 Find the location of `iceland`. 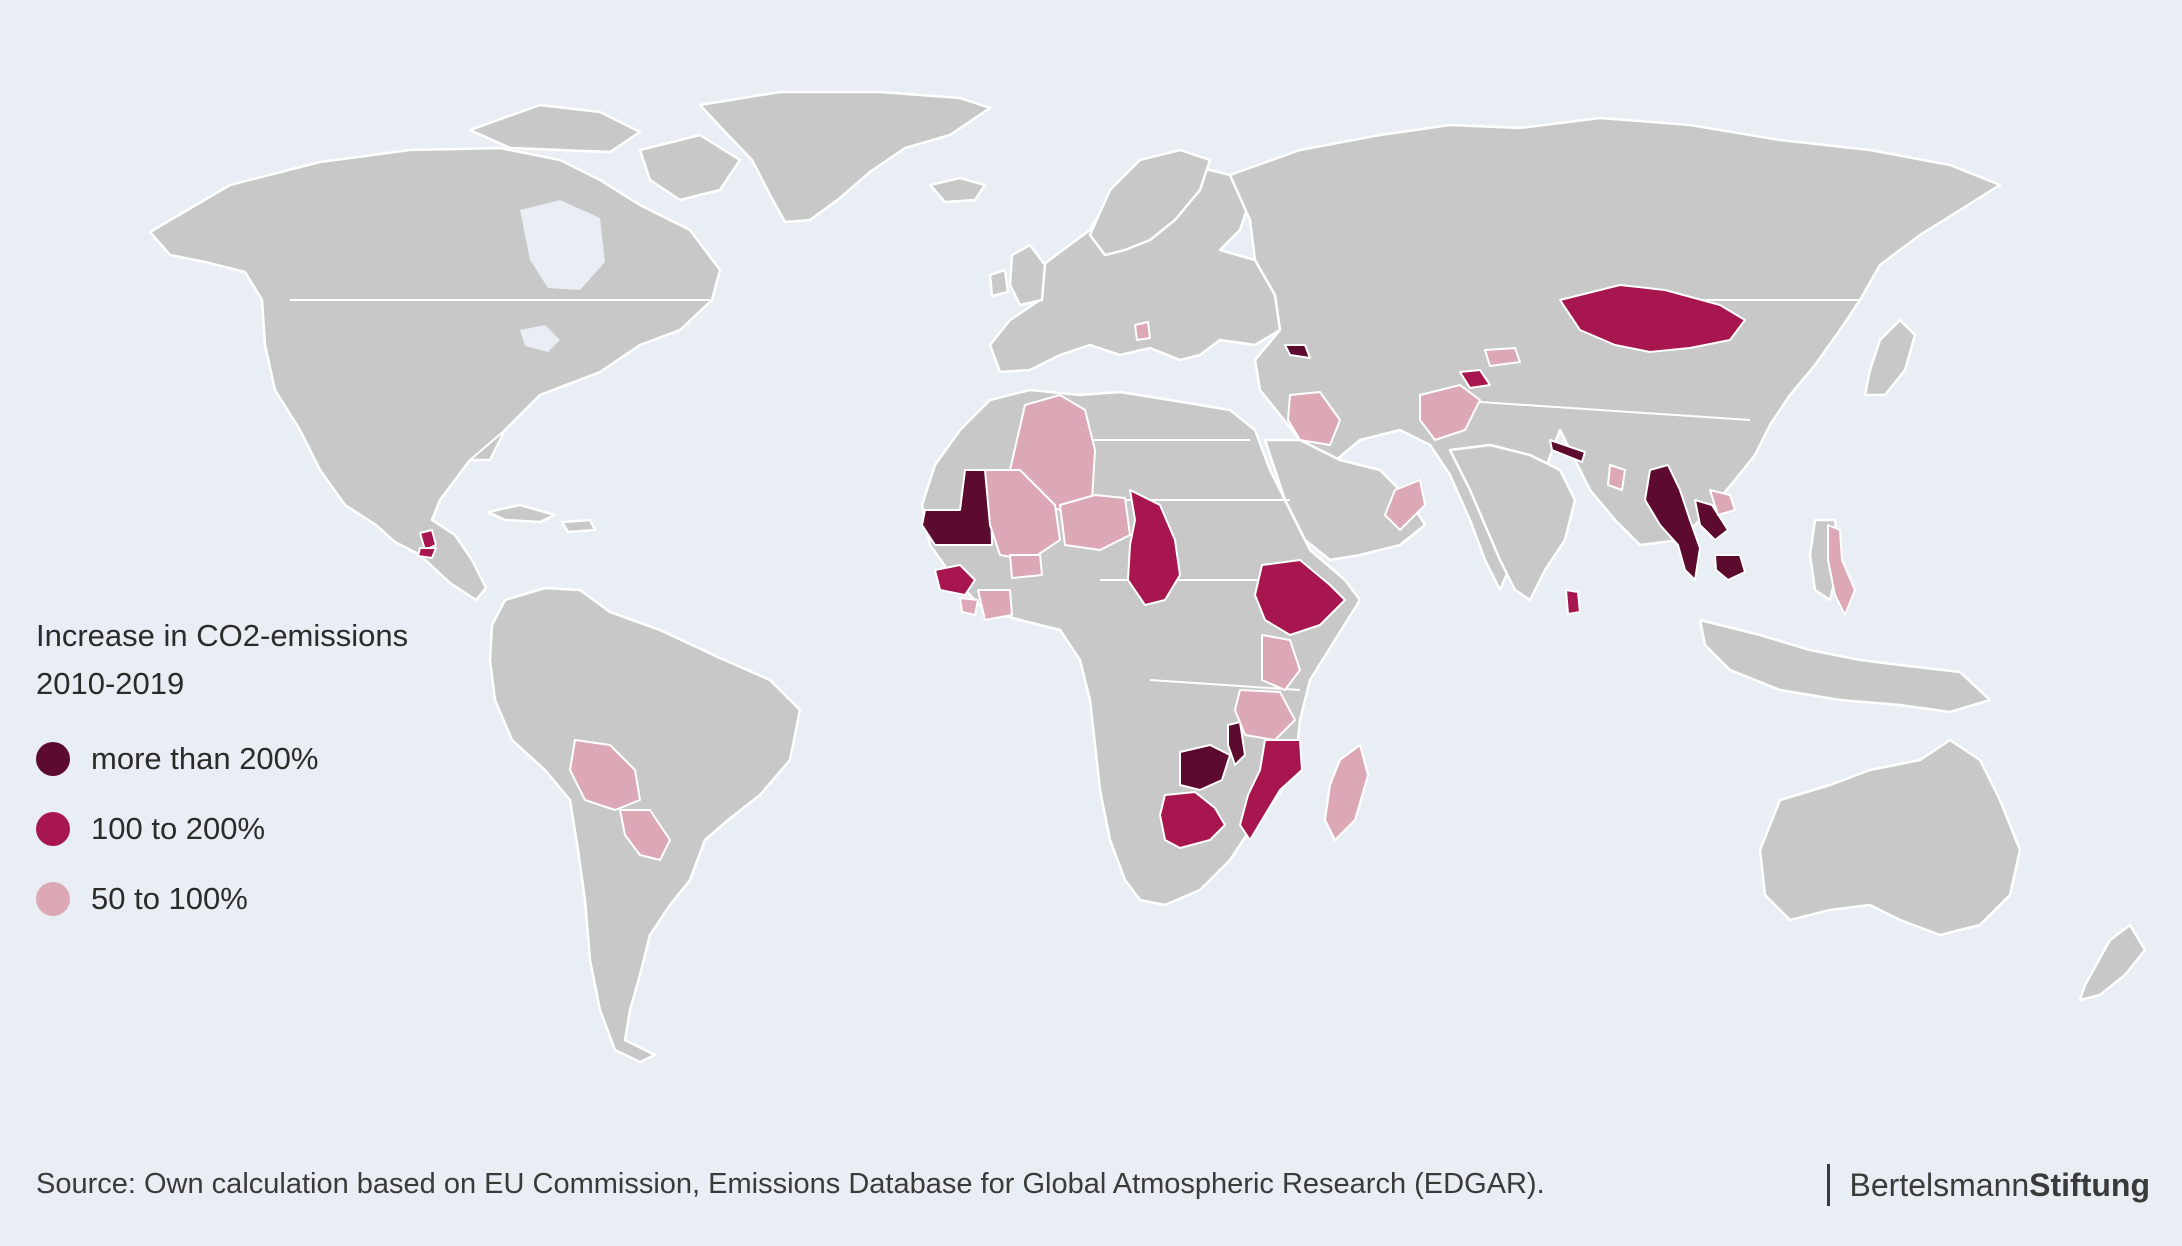

iceland is located at coordinates (957, 190).